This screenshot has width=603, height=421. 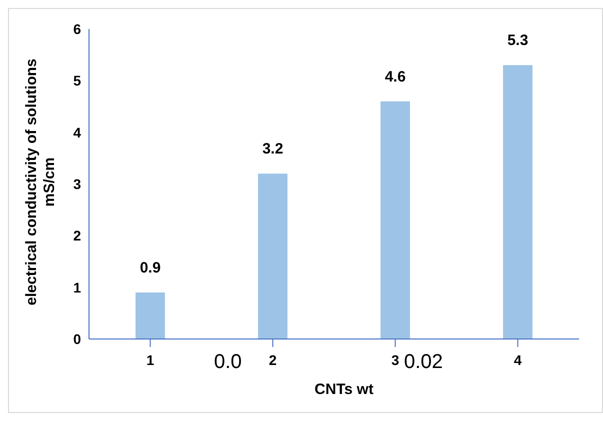 I want to click on x-tick-label: 3, so click(x=395, y=360).